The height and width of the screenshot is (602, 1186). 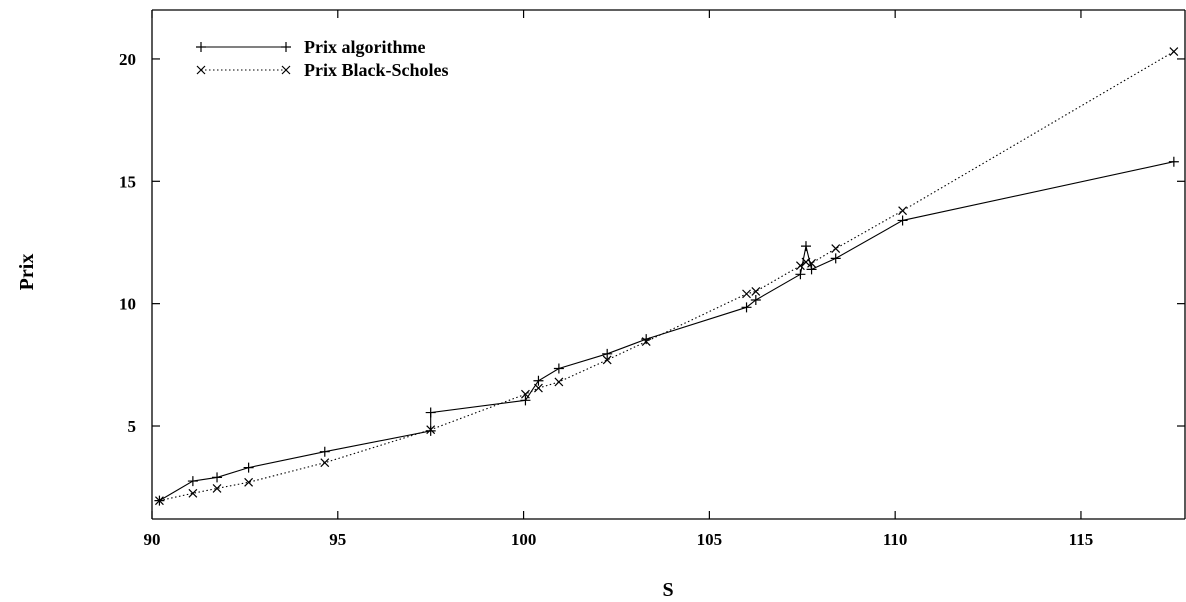 What do you see at coordinates (895, 539) in the screenshot?
I see `x-tick-label: 110` at bounding box center [895, 539].